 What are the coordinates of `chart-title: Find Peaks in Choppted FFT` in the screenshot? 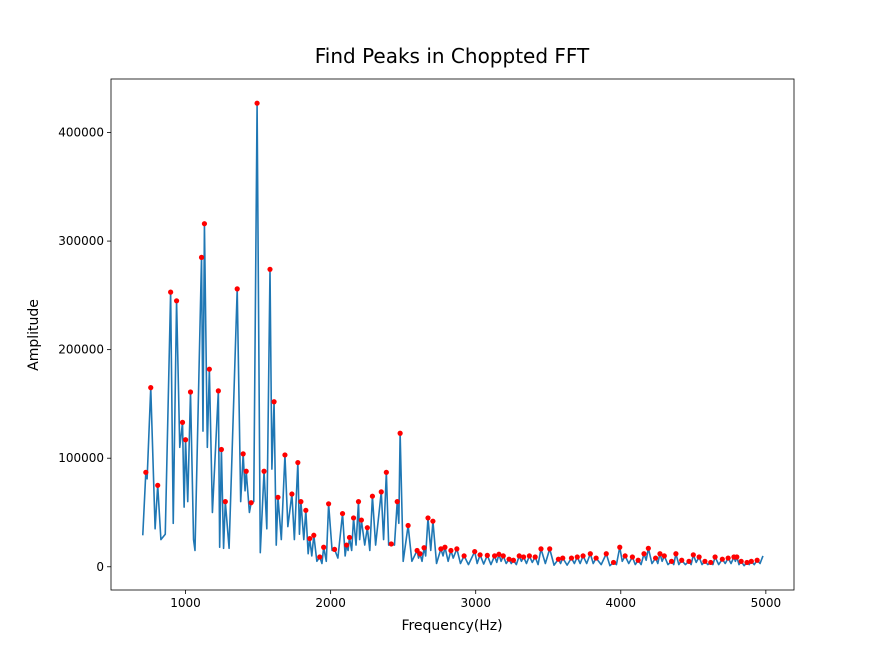 It's located at (452, 56).